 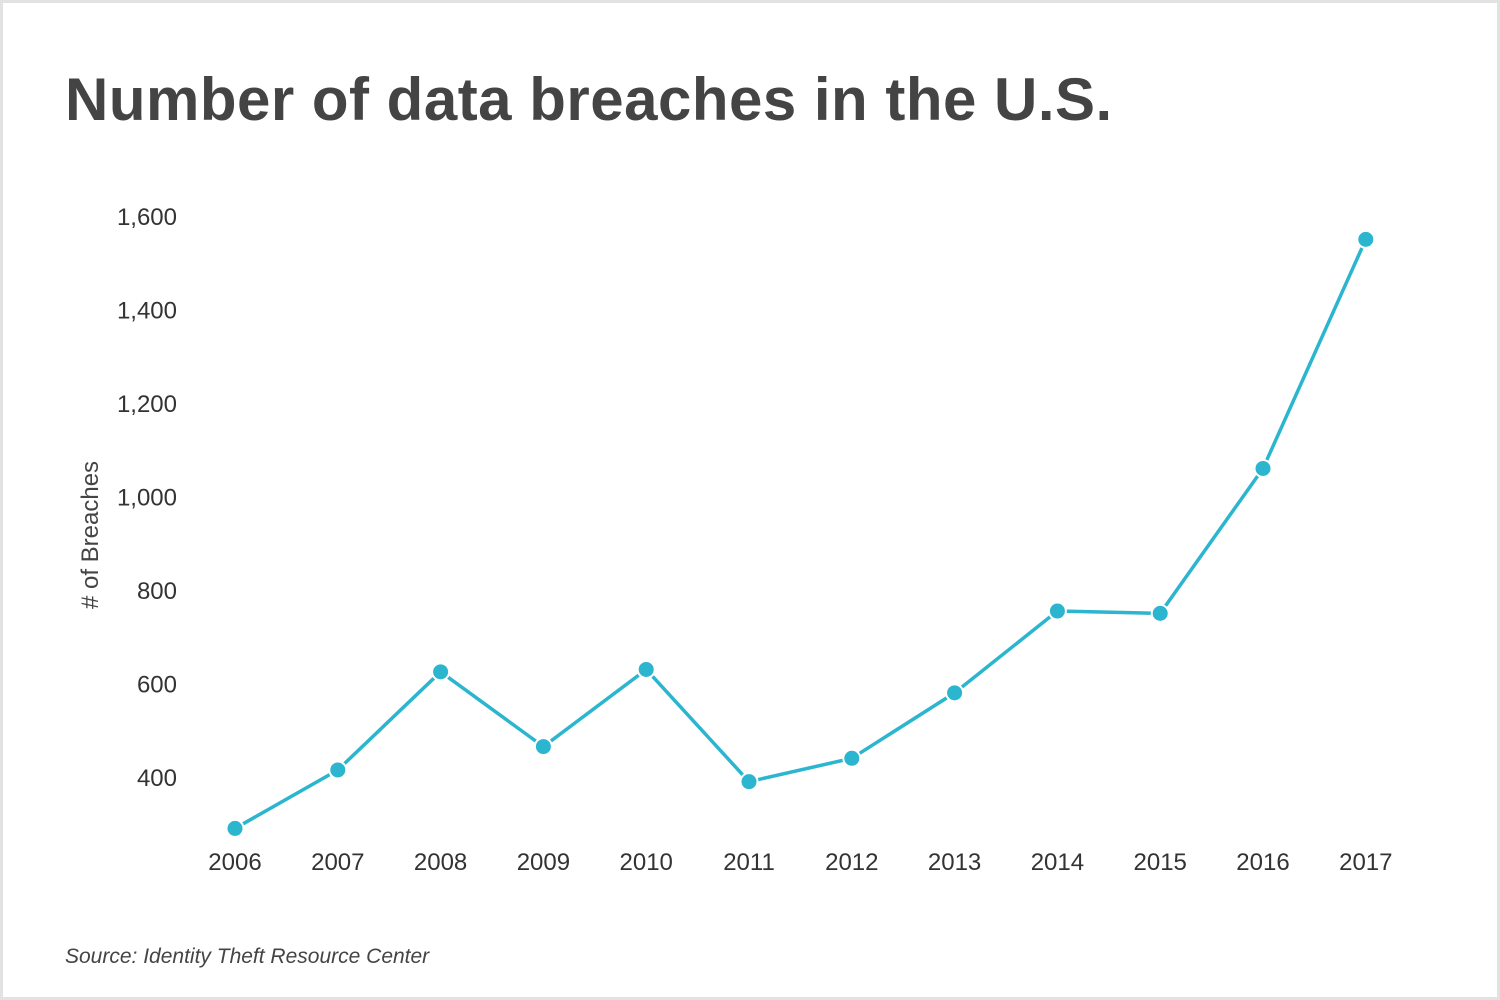 I want to click on x-tick-label: 2012, so click(x=851, y=862).